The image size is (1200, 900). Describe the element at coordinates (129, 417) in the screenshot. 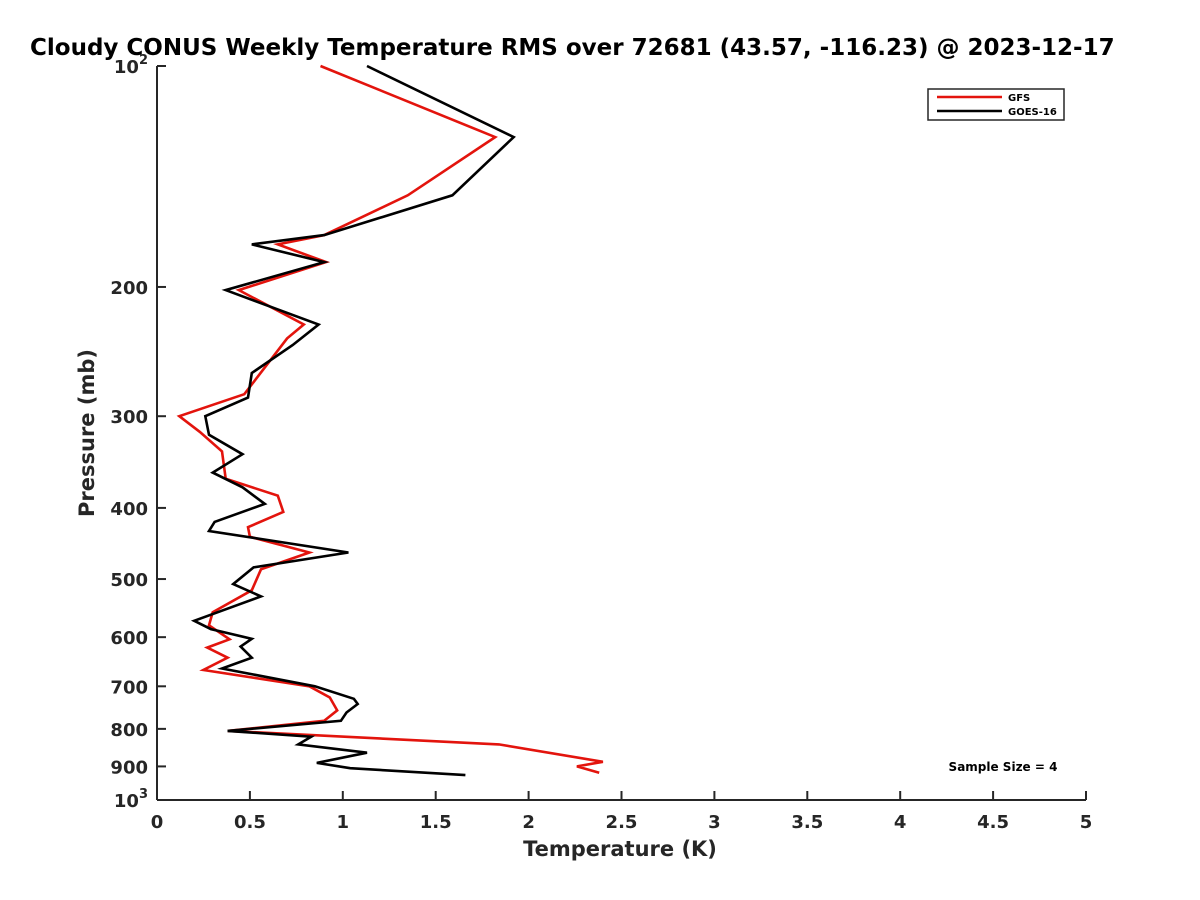

I see `y-tick-label: 300` at that location.